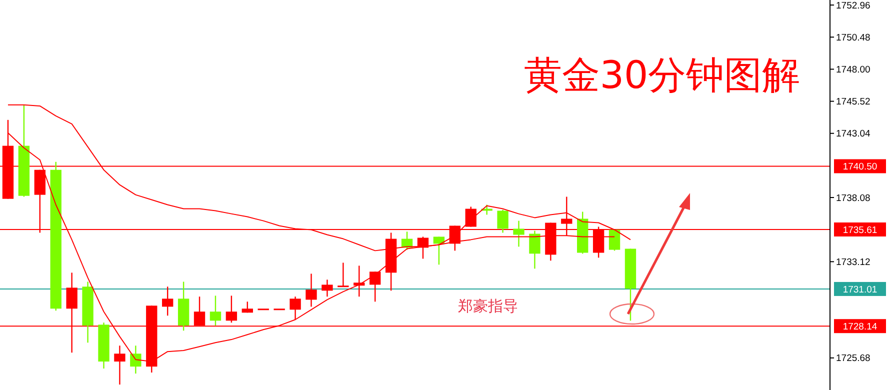 Image resolution: width=893 pixels, height=390 pixels. Describe the element at coordinates (853, 358) in the screenshot. I see `y-tick-label: 1725.68` at that location.